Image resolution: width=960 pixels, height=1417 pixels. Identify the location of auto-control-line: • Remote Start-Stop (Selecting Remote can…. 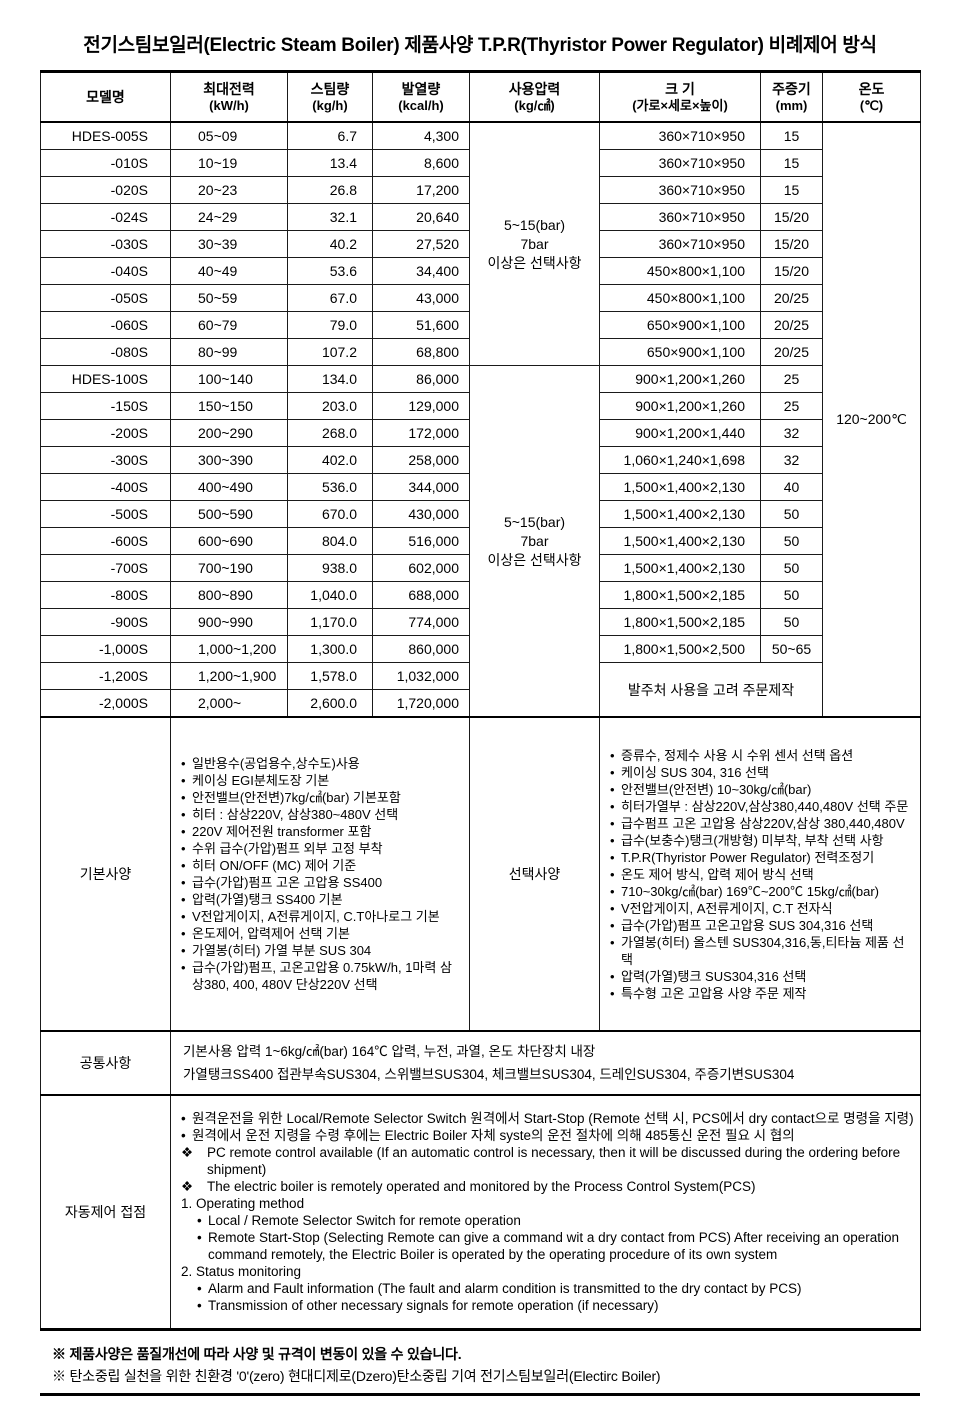
(548, 1246).